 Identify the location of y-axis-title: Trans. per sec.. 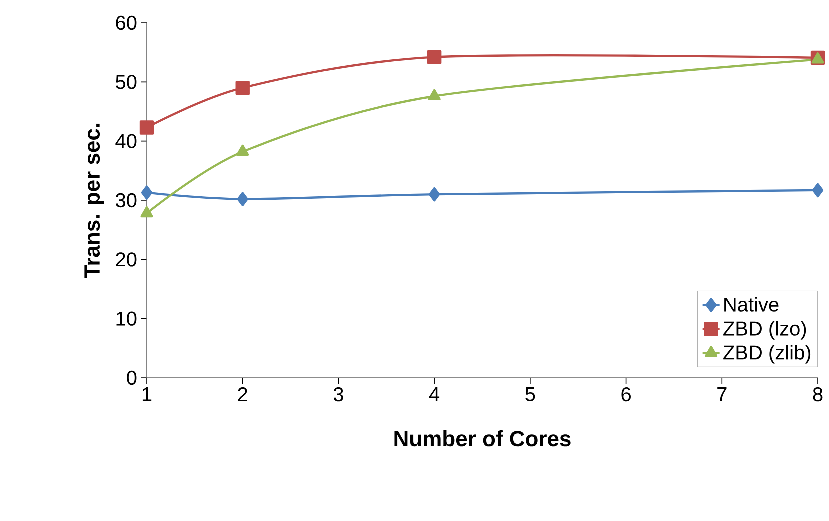
(94, 201).